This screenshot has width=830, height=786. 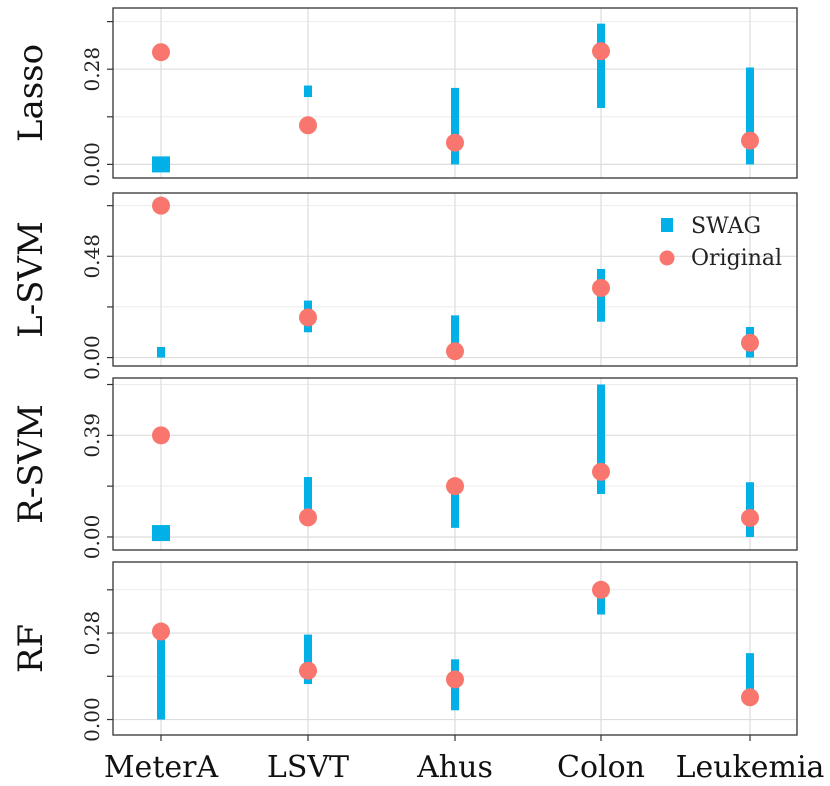 I want to click on y-tick-label: 0.39, so click(x=92, y=435).